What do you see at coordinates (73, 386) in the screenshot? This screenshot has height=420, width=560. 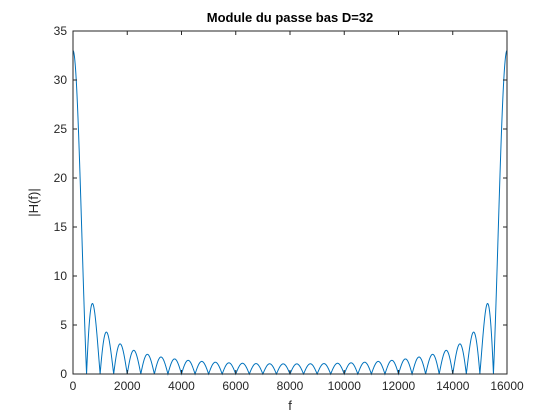 I see `x-tick-label: 0` at bounding box center [73, 386].